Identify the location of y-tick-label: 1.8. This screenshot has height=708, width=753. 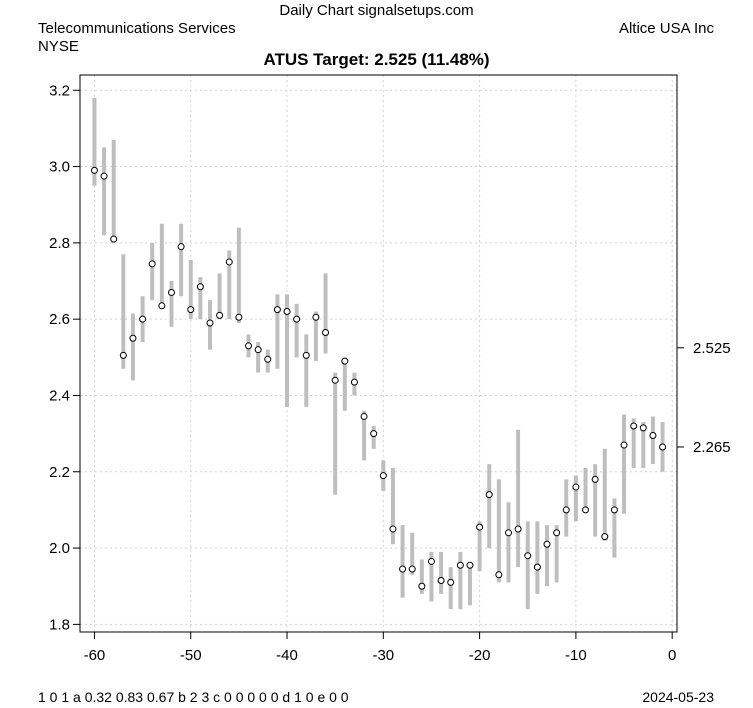
(59, 624).